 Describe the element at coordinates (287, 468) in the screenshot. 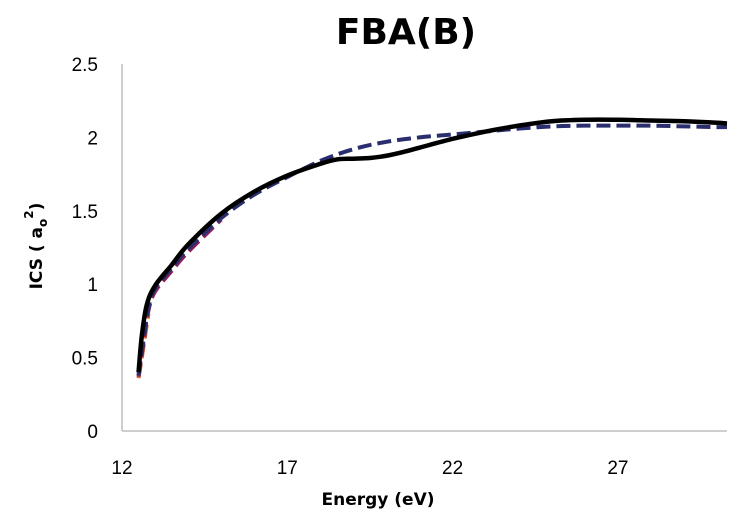

I see `x-tick-label: 17` at that location.